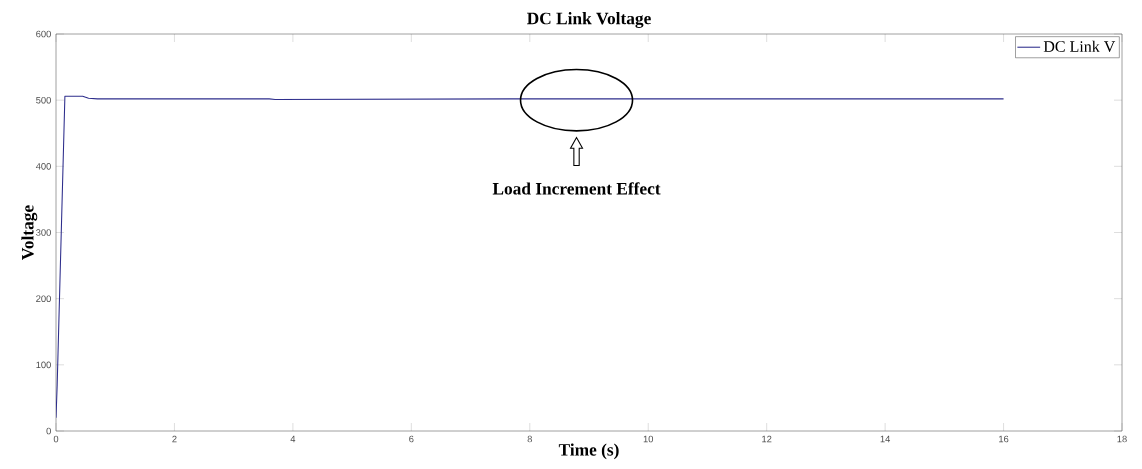  I want to click on x-tick-label: 2, so click(174, 439).